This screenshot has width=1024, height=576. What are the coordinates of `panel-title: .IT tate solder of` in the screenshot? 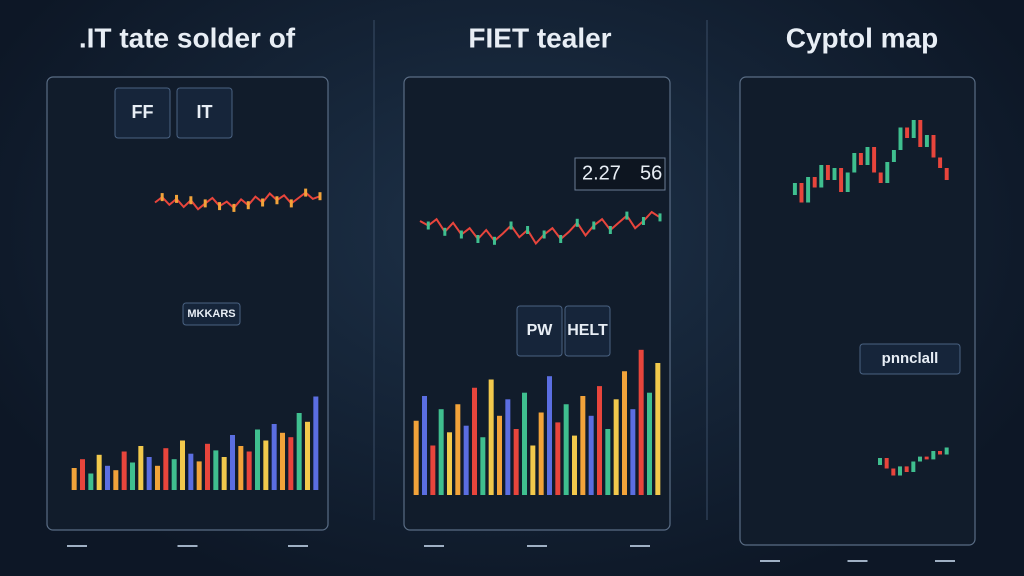 It's located at (187, 37).